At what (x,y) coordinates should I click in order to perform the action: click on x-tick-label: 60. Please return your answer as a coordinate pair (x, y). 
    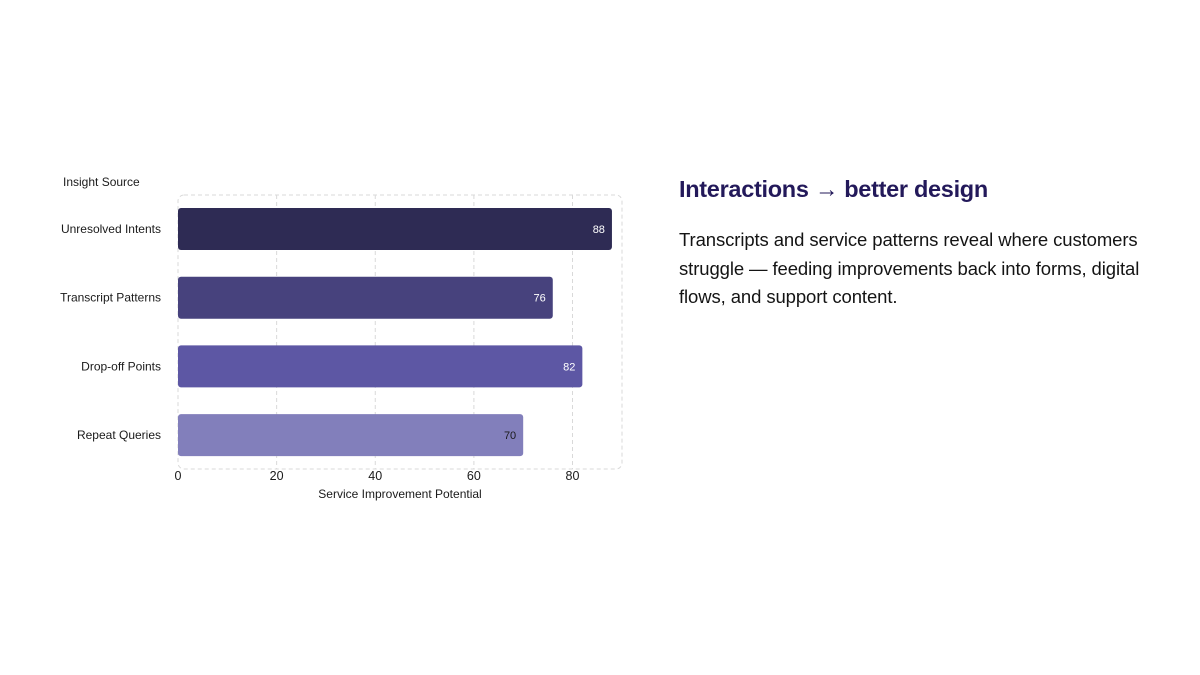
    Looking at the image, I should click on (474, 476).